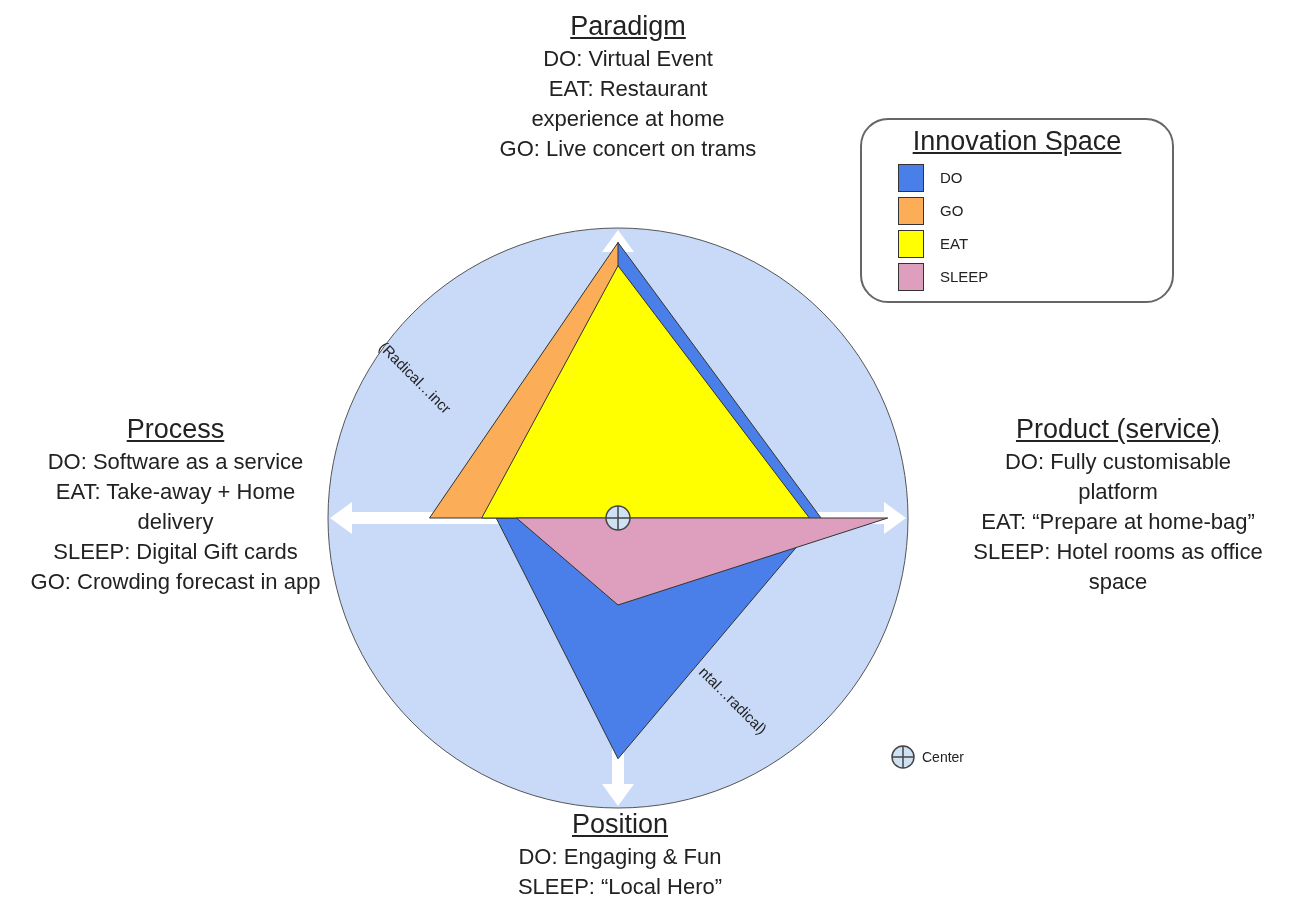 The width and height of the screenshot is (1296, 905). What do you see at coordinates (943, 757) in the screenshot?
I see `text: Center` at bounding box center [943, 757].